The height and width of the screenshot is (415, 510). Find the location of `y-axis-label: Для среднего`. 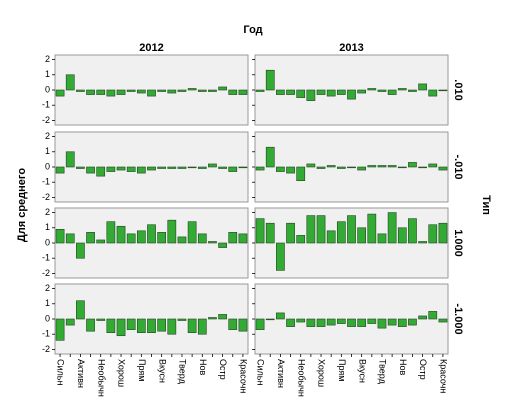

y-axis-label: Для среднего is located at coordinates (22, 205).